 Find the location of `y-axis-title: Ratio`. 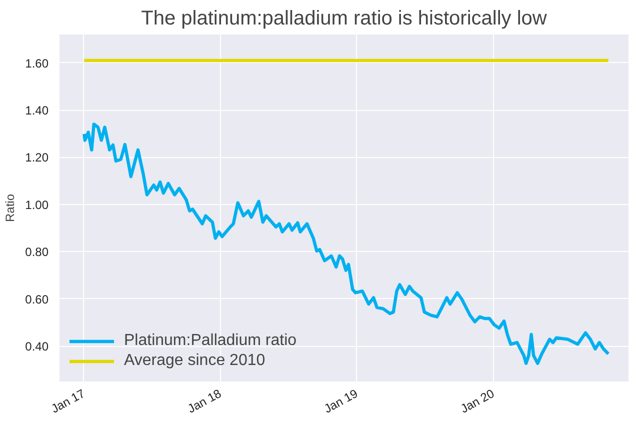

y-axis-title: Ratio is located at coordinates (10, 208).